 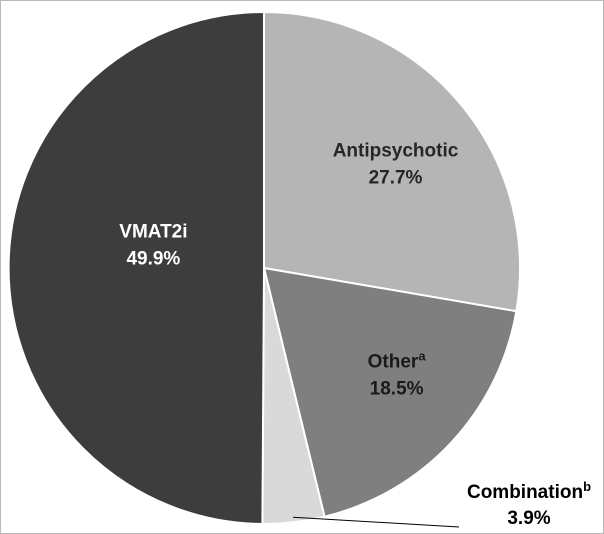 I want to click on leader-line, so click(x=376, y=522).